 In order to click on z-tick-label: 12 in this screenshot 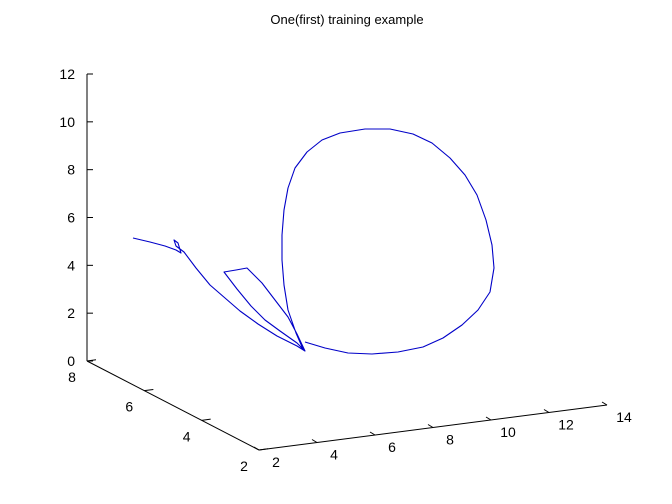, I will do `click(67, 74)`.